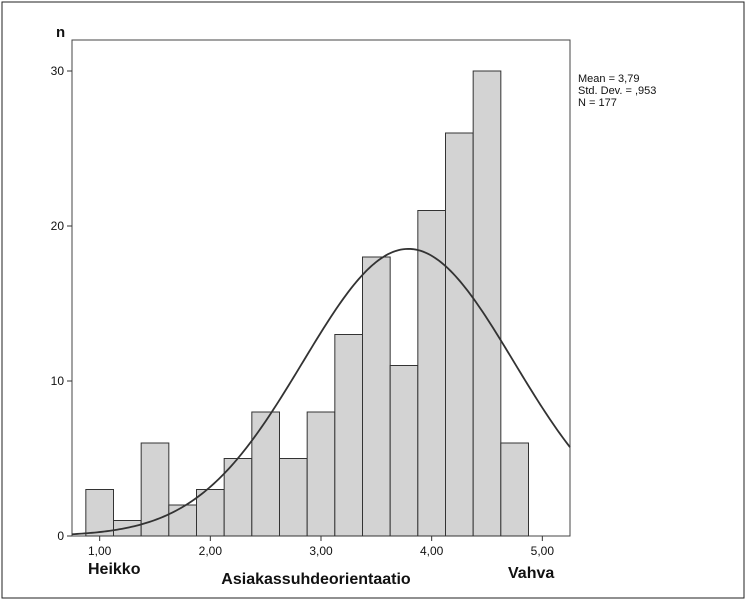 Image resolution: width=747 pixels, height=600 pixels. I want to click on x-axis-ticks: 1,00 2,00 3,00 4,00 5,00, so click(321, 547).